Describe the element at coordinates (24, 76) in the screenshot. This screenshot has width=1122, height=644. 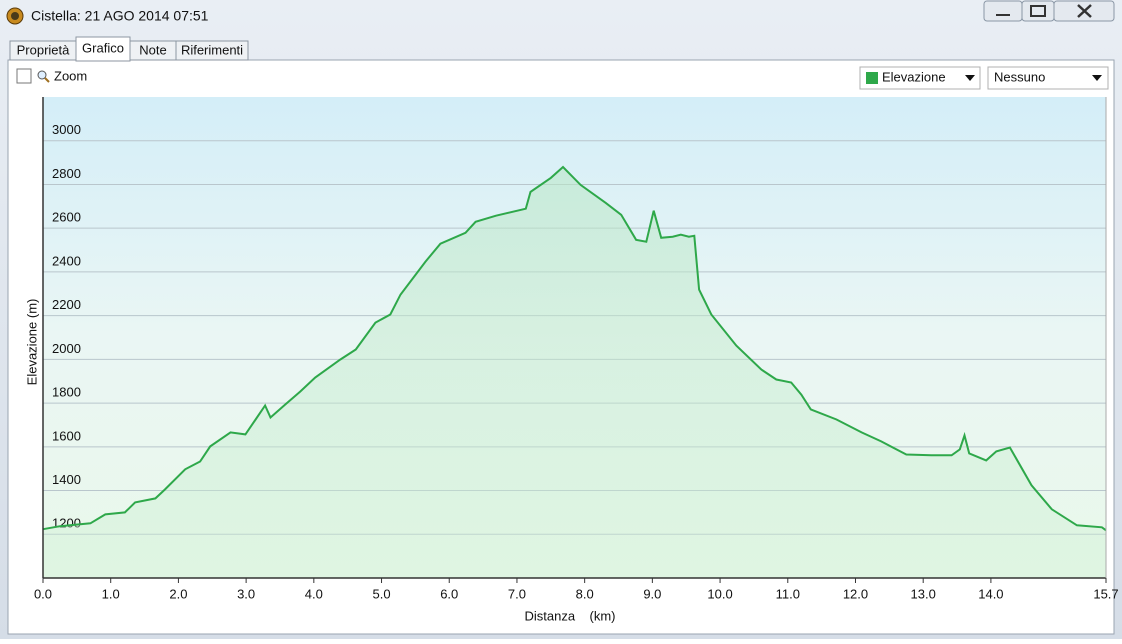
I see `zoom-checkbox` at that location.